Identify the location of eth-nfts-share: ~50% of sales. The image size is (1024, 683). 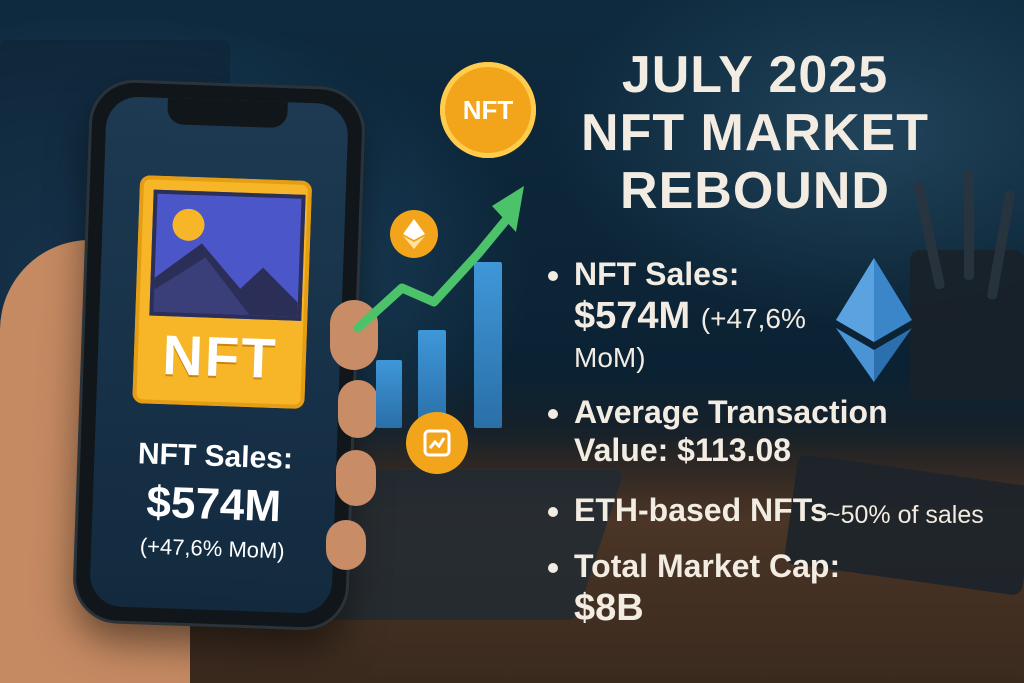
(905, 515).